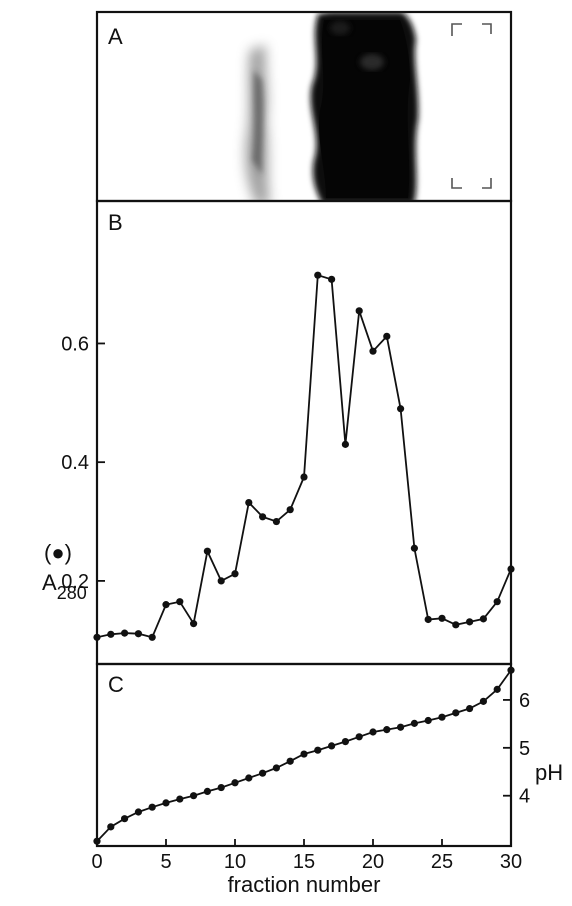  Describe the element at coordinates (235, 862) in the screenshot. I see `panel-c-x-tick-label: 10` at that location.